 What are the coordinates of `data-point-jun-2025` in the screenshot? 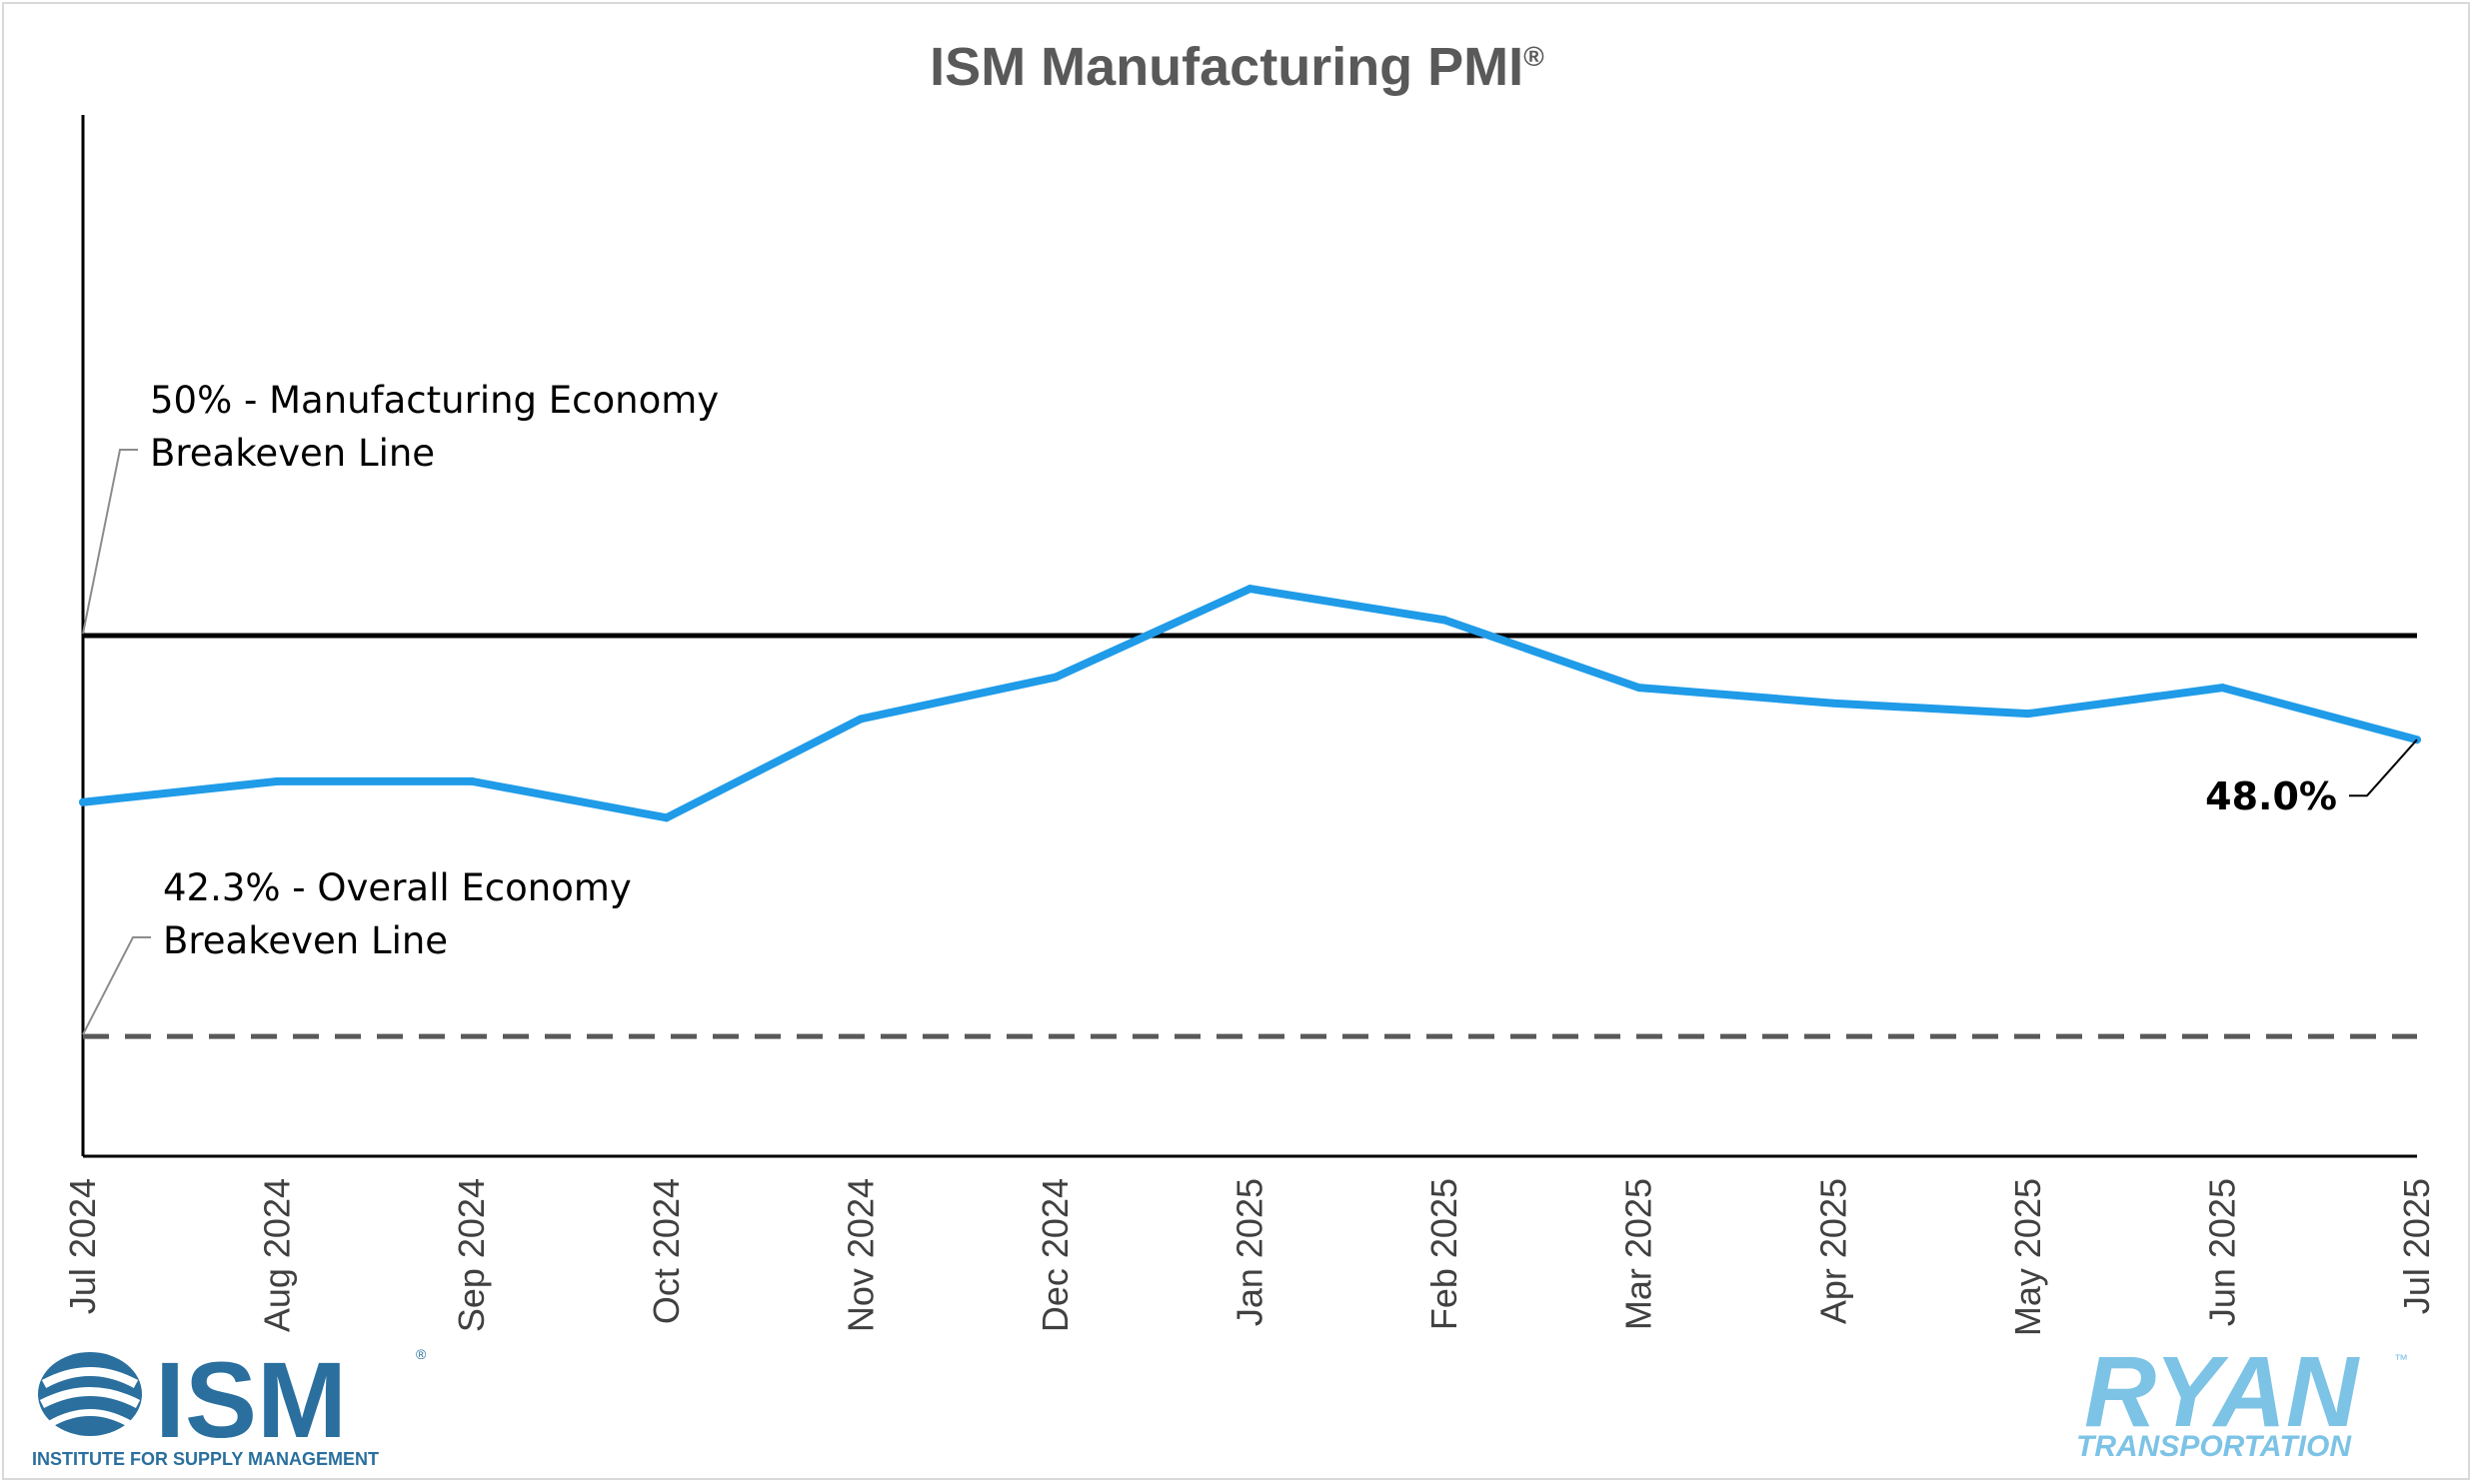 It's located at (2222, 688).